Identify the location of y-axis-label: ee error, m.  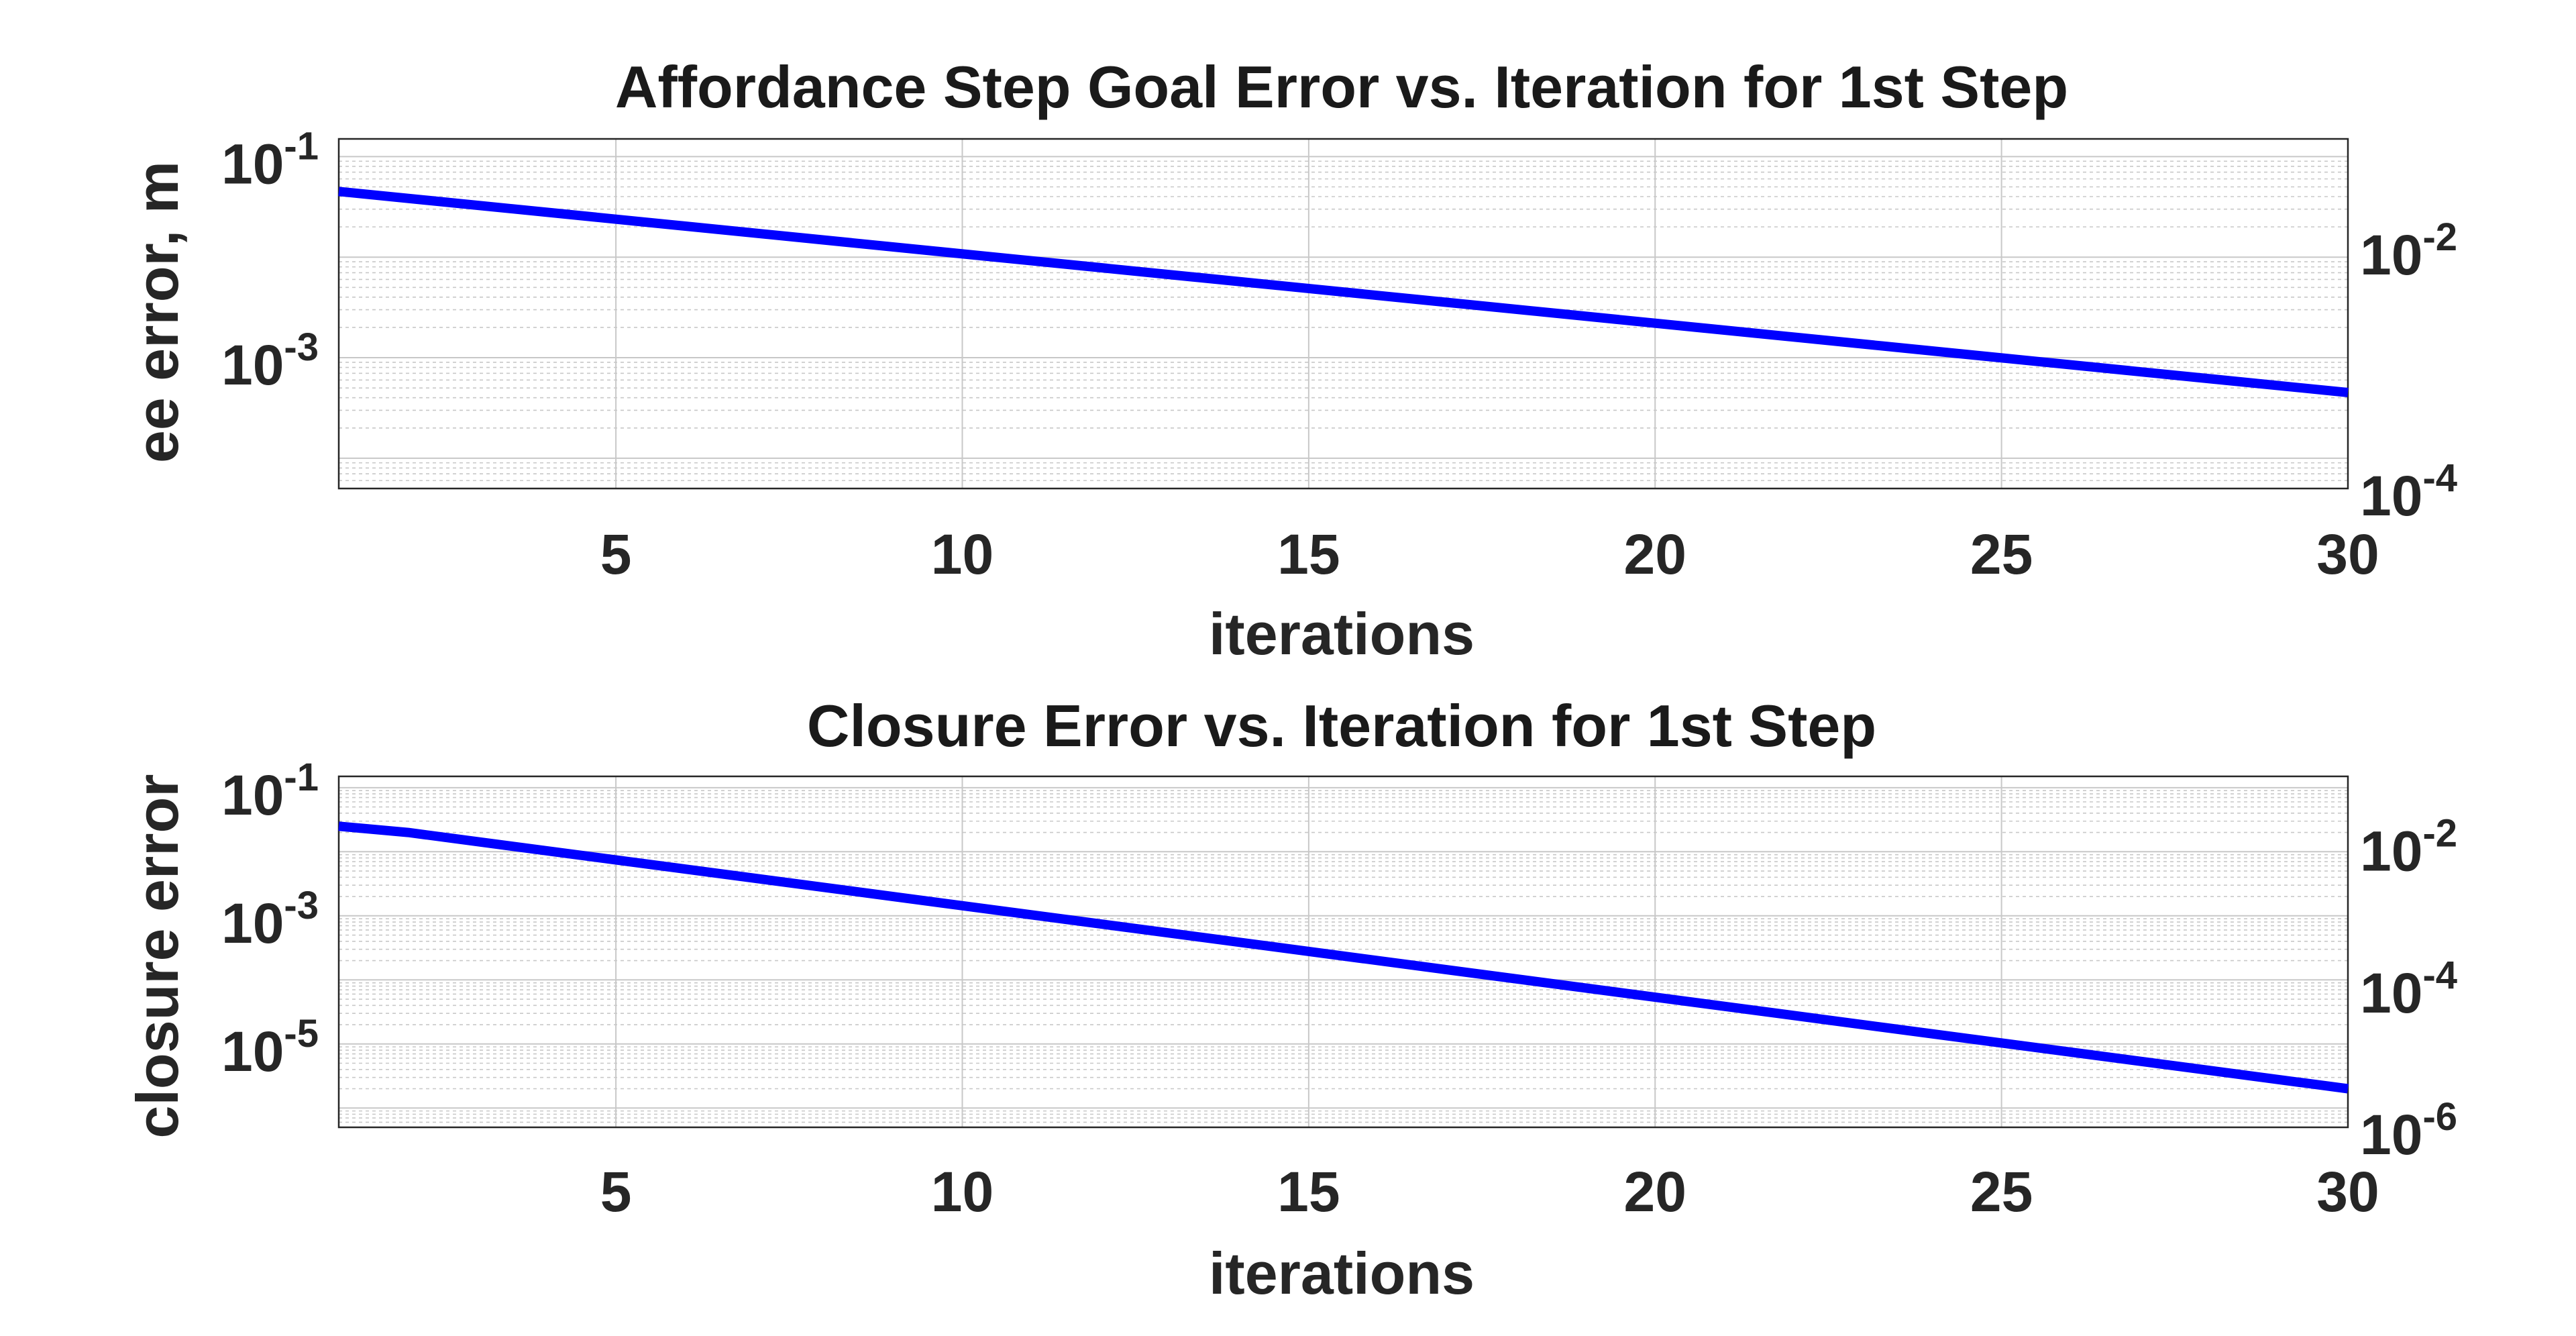
(157, 312).